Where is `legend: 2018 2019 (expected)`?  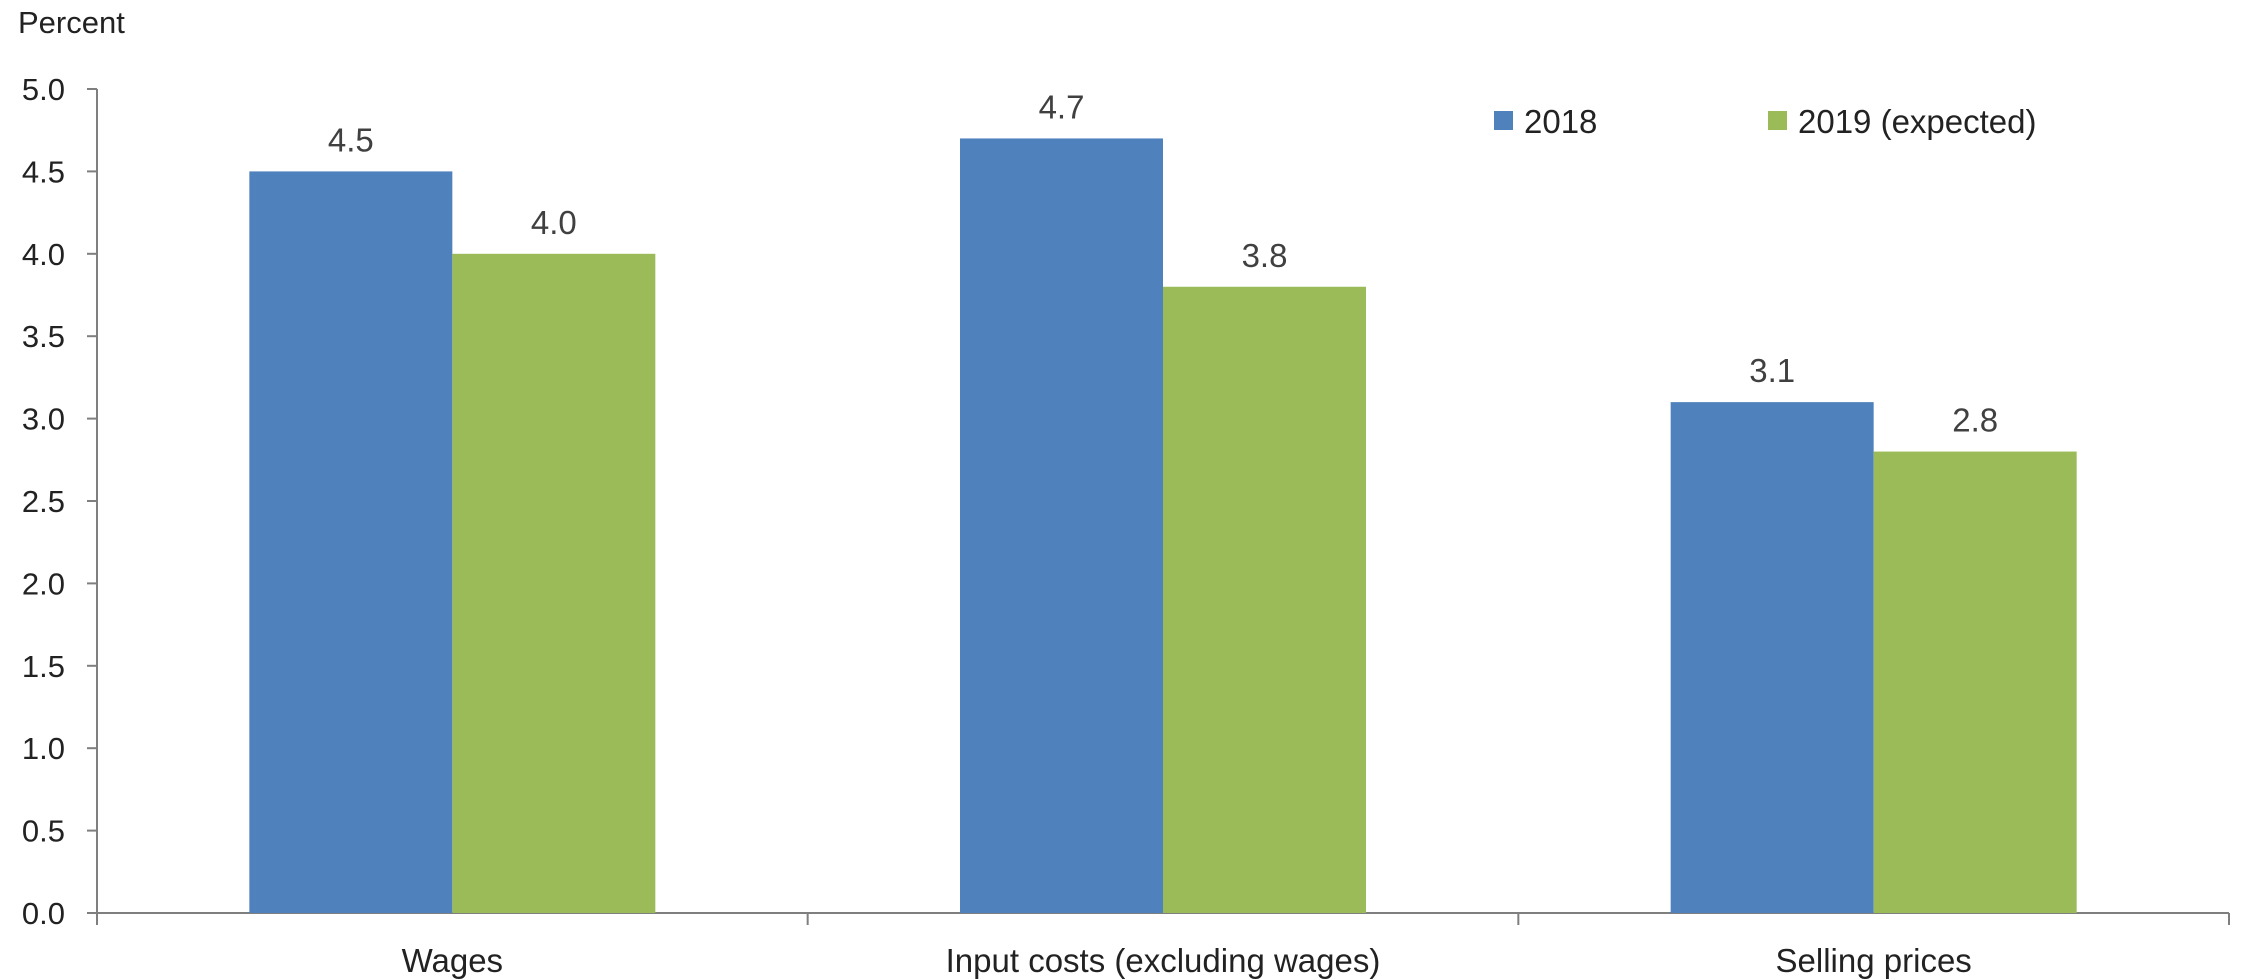 legend: 2018 2019 (expected) is located at coordinates (1765, 121).